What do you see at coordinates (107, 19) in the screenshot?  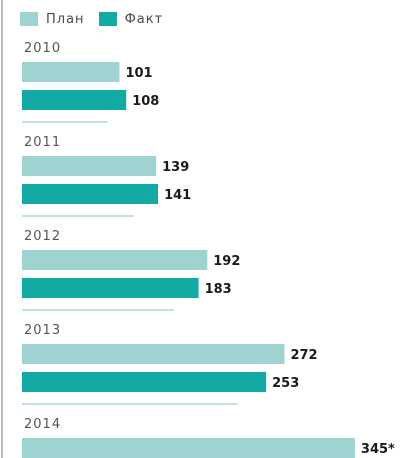 I see `legend-fact-swatch` at bounding box center [107, 19].